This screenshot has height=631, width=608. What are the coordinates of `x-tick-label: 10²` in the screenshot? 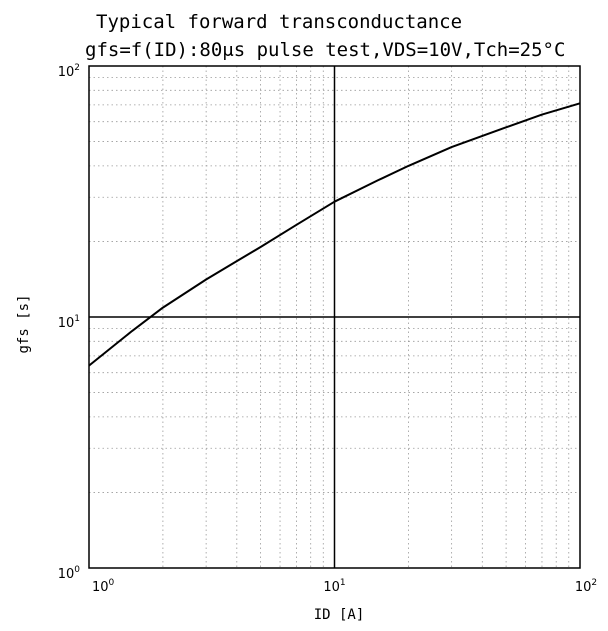 It's located at (586, 586).